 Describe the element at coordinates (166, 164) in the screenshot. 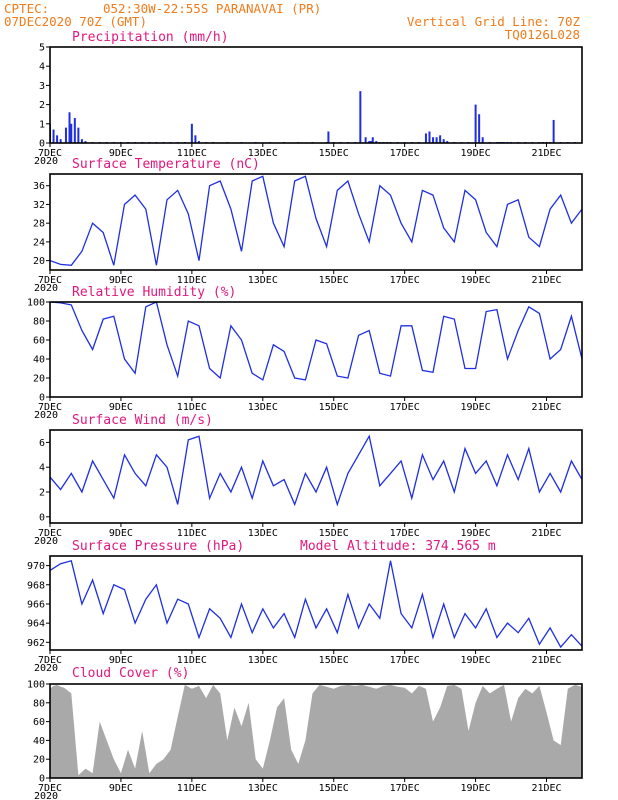

I see `temperature-title: Surface Temperature (nC)` at that location.